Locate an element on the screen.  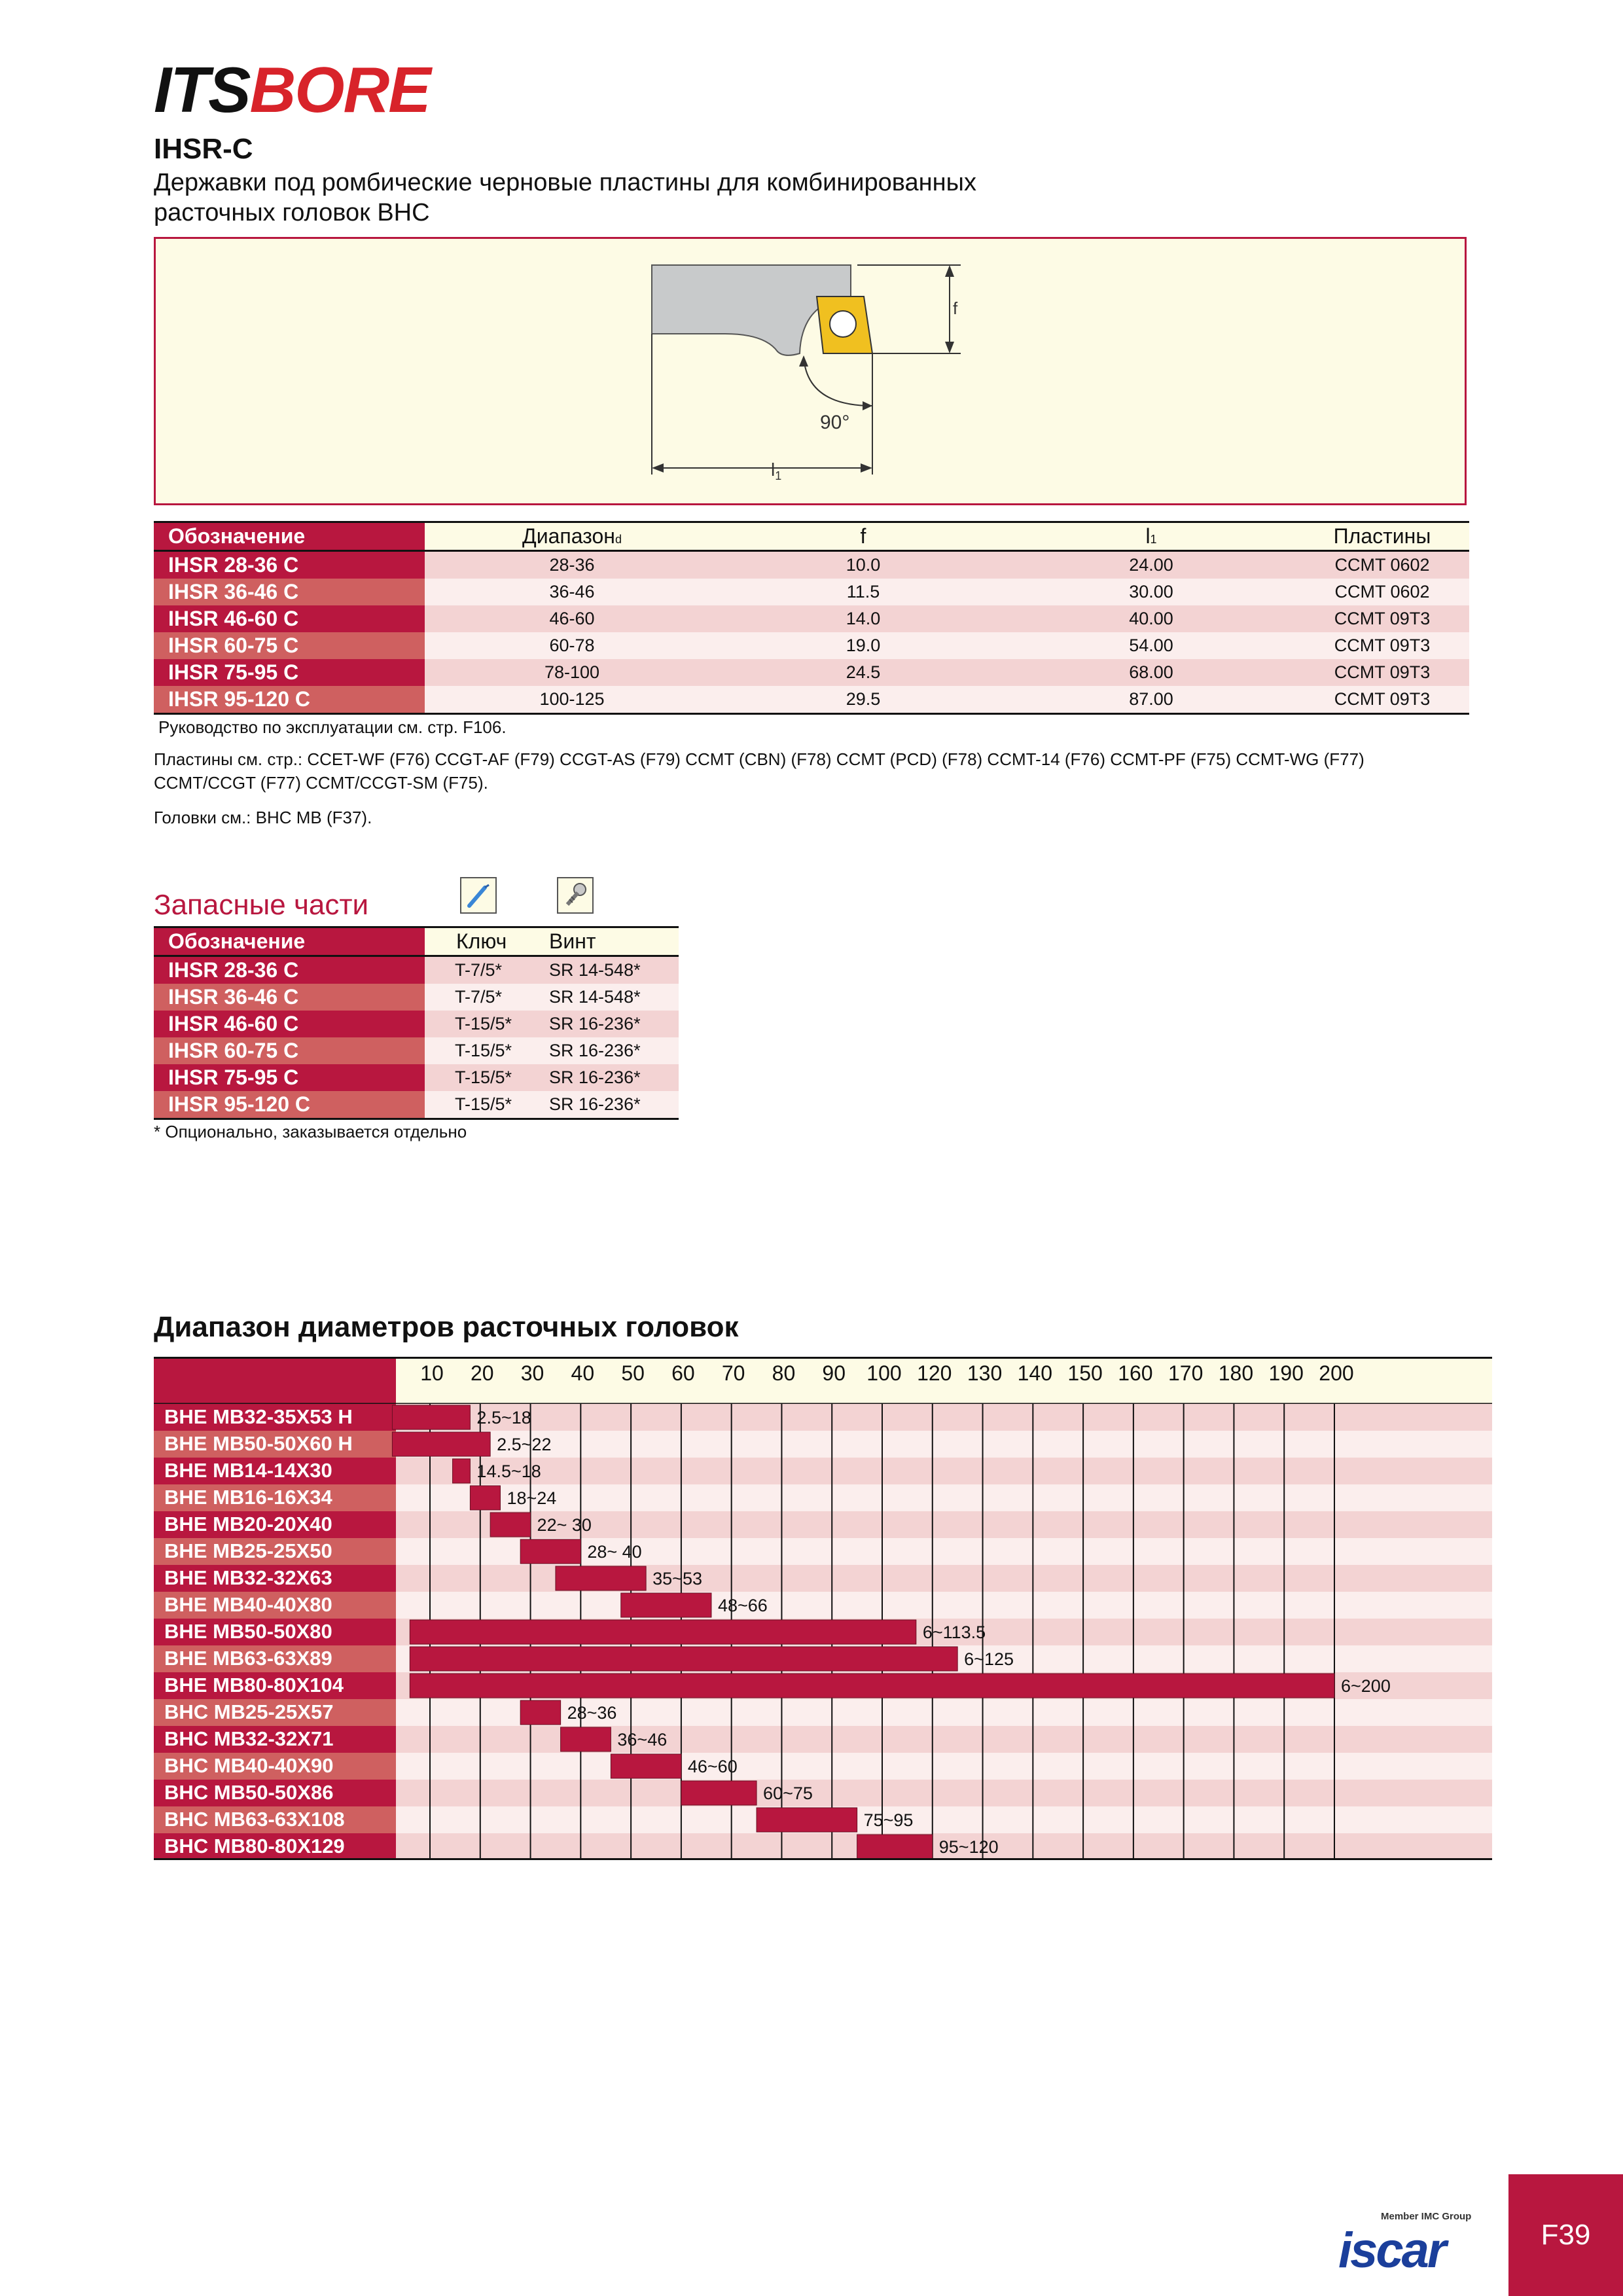
col-screw: Винт is located at coordinates (597, 941).